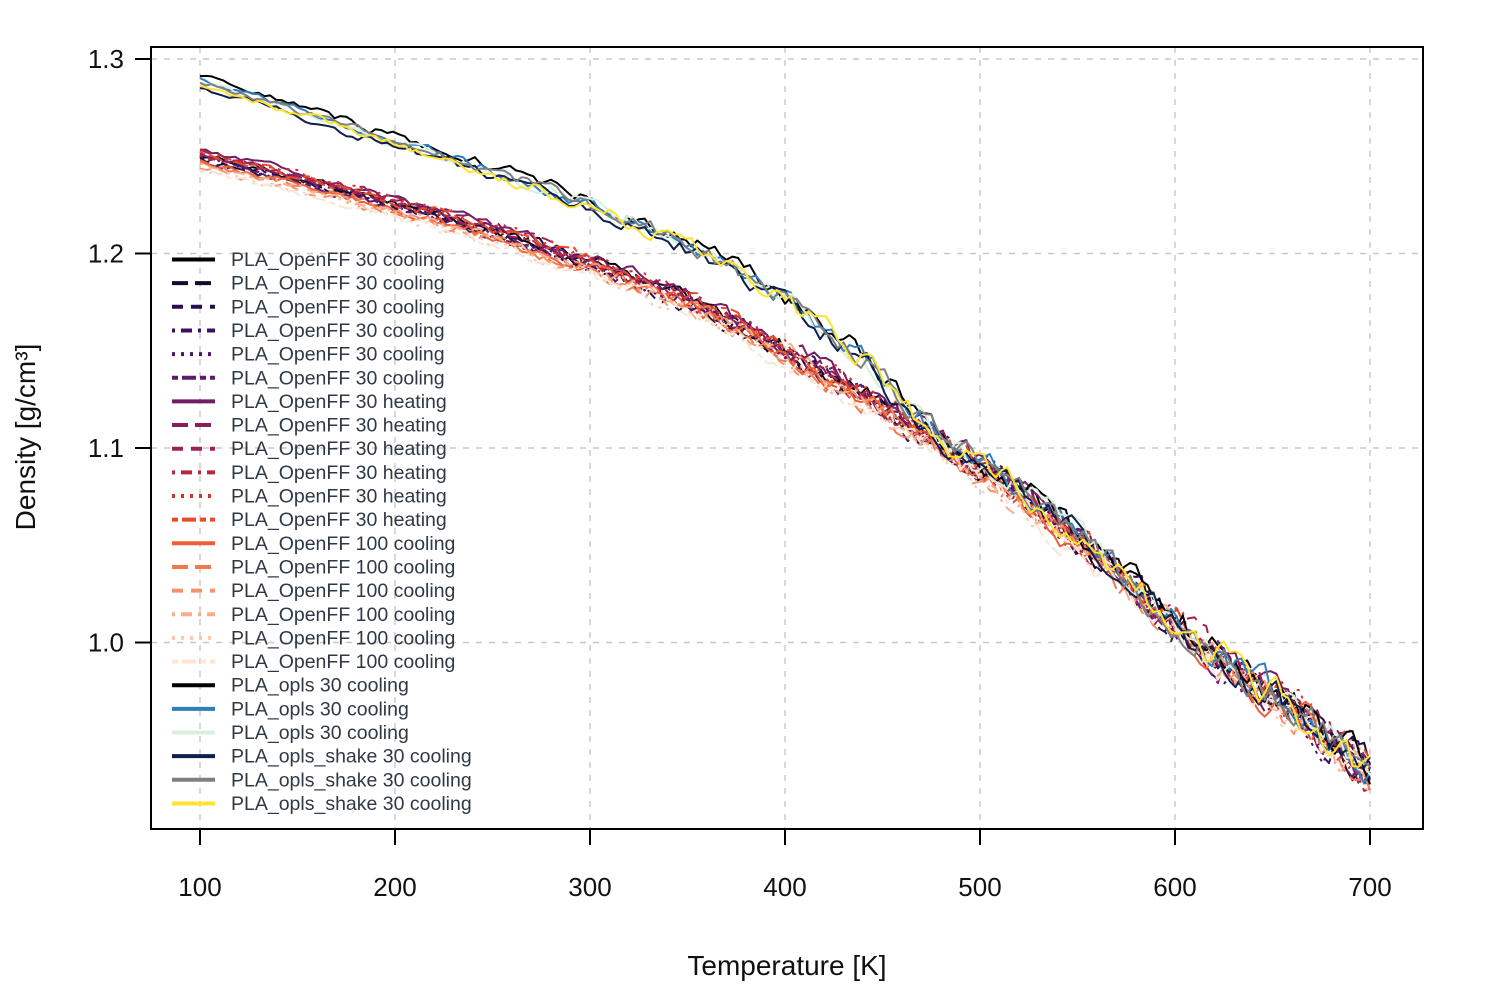 The image size is (1500, 1000). Describe the element at coordinates (25, 437) in the screenshot. I see `y-axis-title: Density [g/cm³]` at that location.